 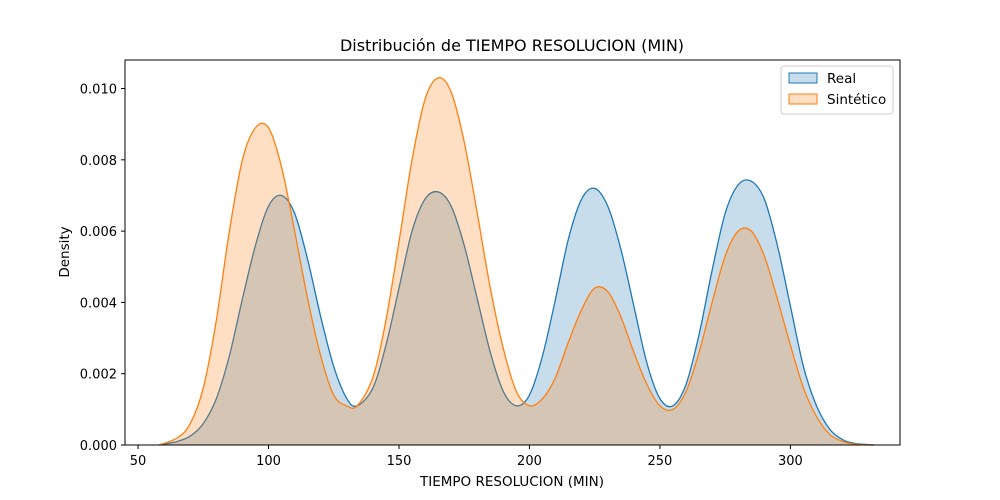 What do you see at coordinates (841, 79) in the screenshot?
I see `legend-label-real: Real` at bounding box center [841, 79].